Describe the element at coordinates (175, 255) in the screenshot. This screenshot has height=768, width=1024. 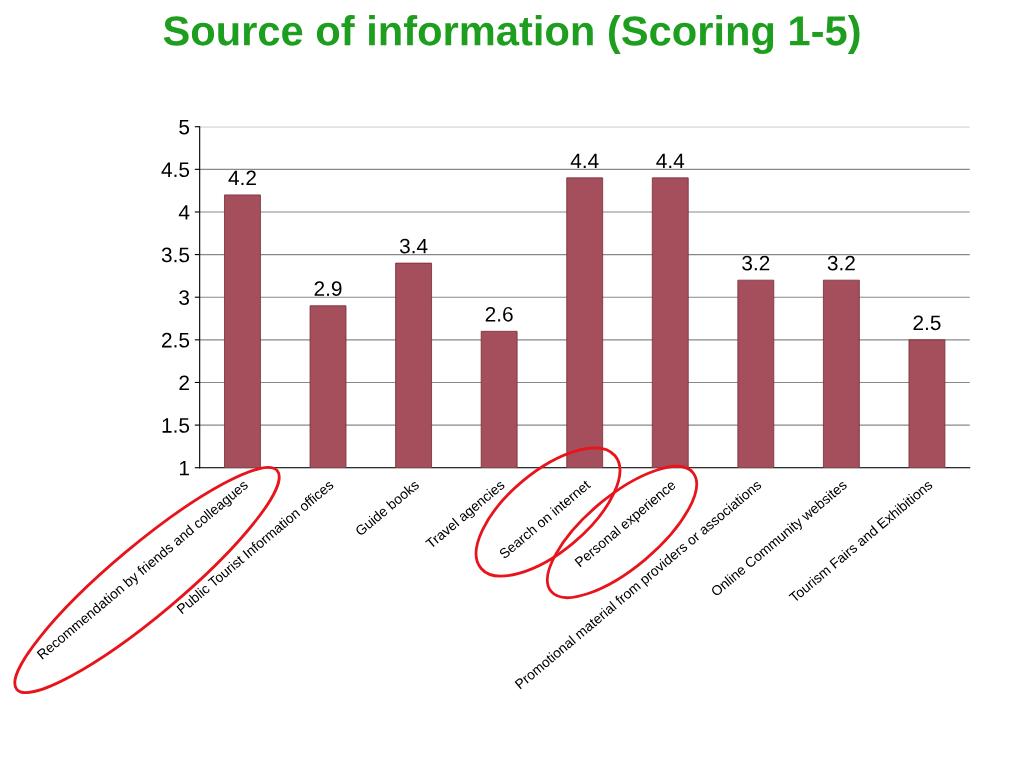
I see `y-tick-label: 3.5` at that location.